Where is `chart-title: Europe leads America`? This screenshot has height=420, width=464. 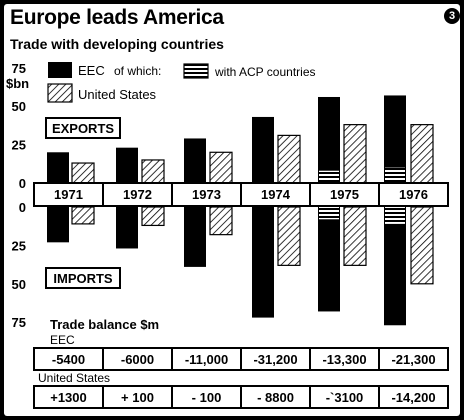
chart-title: Europe leads America is located at coordinates (117, 17).